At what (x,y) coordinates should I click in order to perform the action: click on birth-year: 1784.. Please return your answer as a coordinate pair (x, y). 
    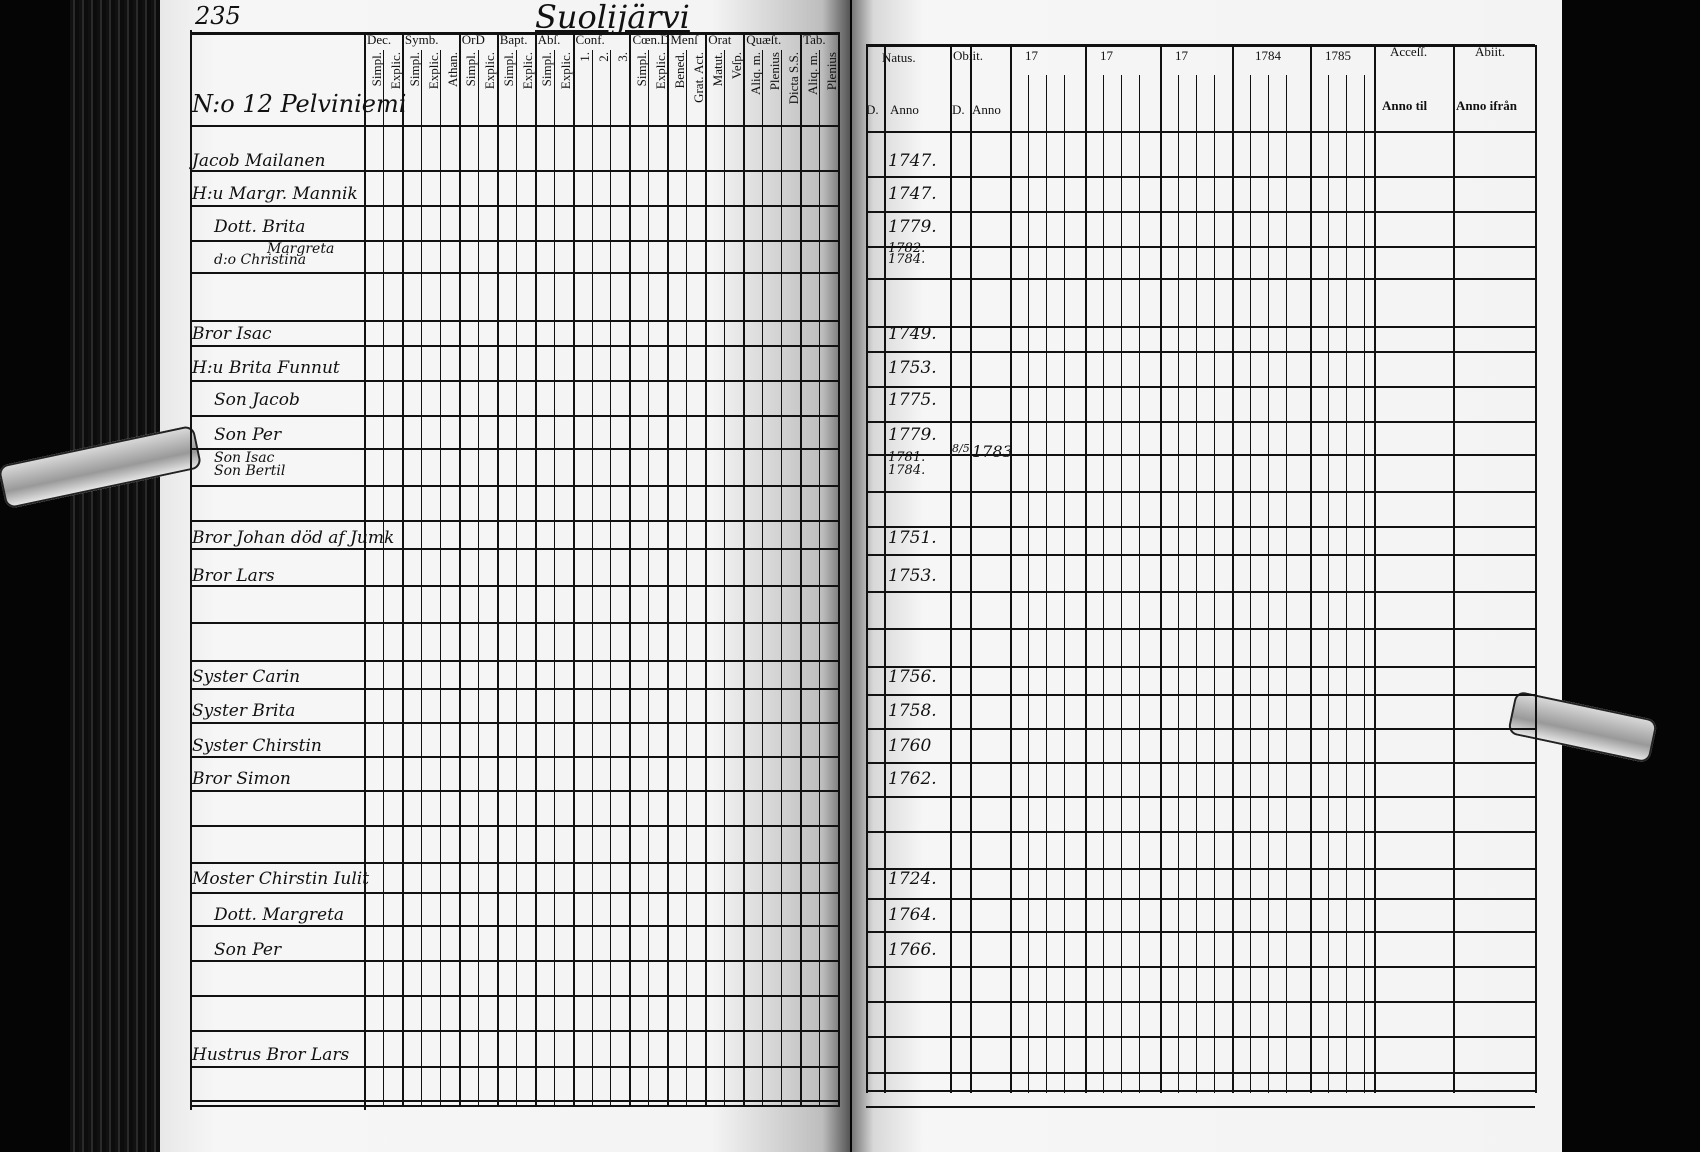
    Looking at the image, I should click on (907, 470).